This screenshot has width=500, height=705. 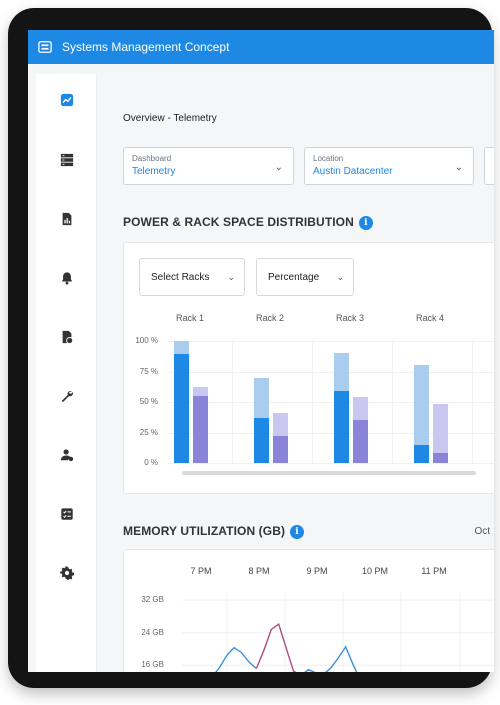 I want to click on y-tick-label: 50 %, so click(x=148, y=401).